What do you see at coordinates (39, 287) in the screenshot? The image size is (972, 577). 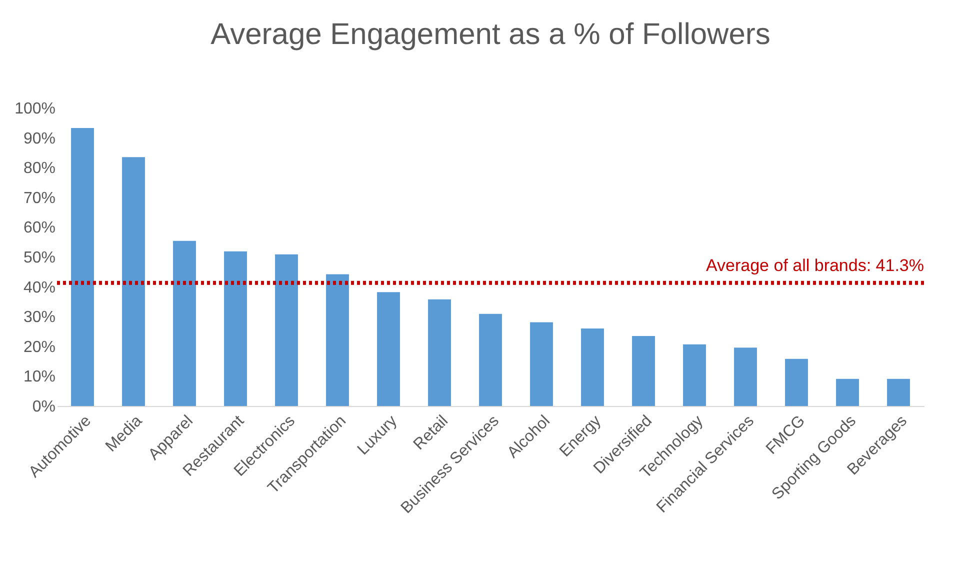 I see `y-tick-label: 40%` at bounding box center [39, 287].